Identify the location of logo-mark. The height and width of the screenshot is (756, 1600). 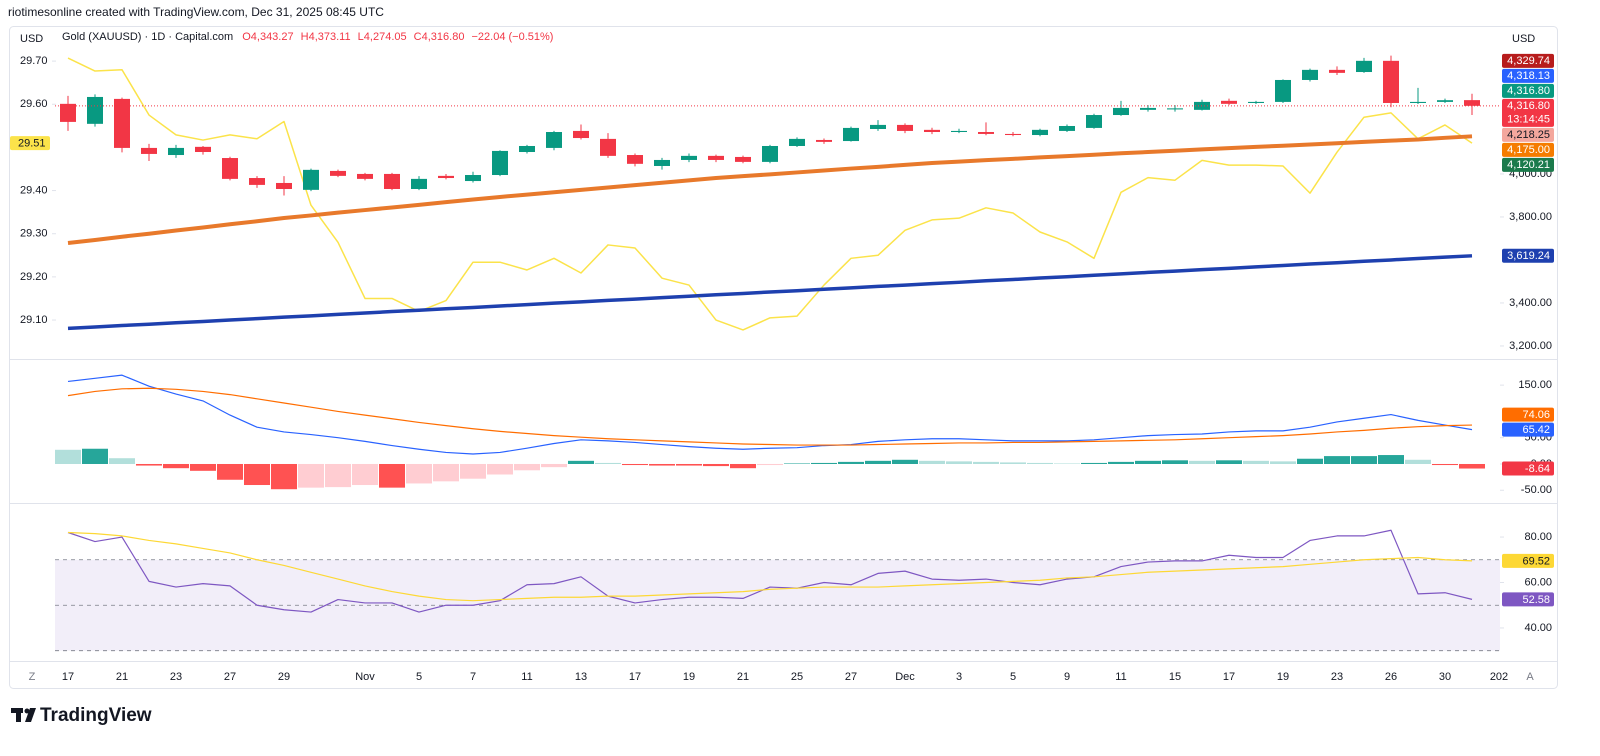
(23, 715).